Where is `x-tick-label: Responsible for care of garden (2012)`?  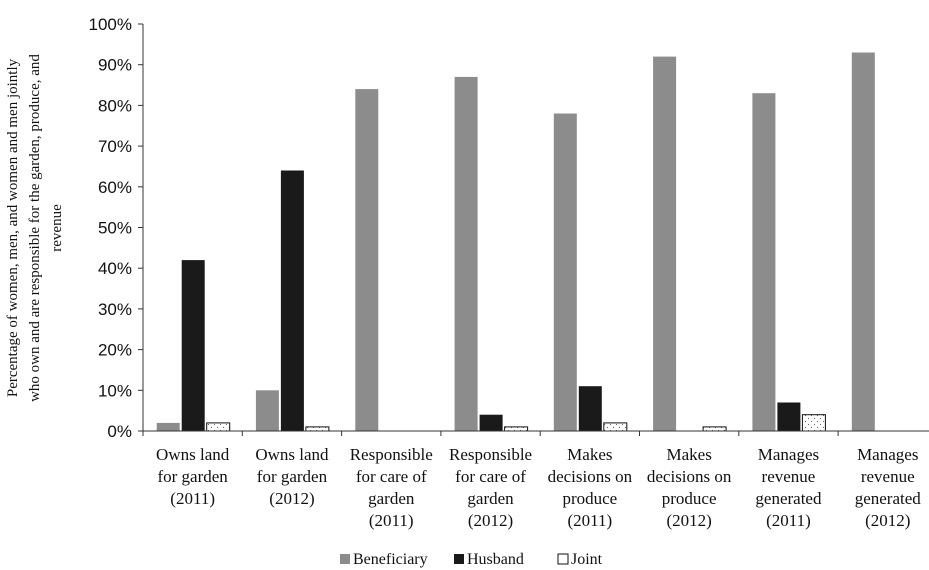
x-tick-label: Responsible for care of garden (2012) is located at coordinates (490, 487).